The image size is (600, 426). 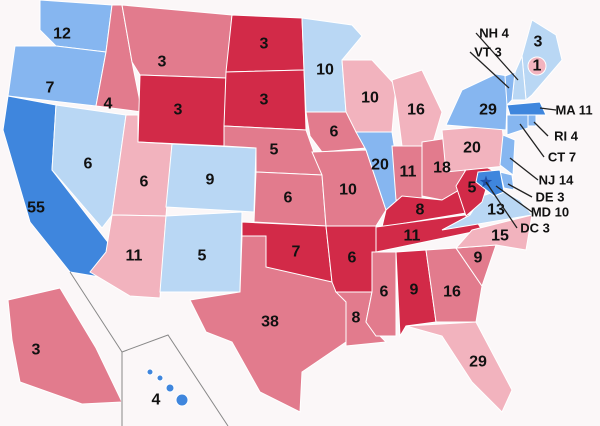 I want to click on leader-line-ct, so click(x=532, y=140).